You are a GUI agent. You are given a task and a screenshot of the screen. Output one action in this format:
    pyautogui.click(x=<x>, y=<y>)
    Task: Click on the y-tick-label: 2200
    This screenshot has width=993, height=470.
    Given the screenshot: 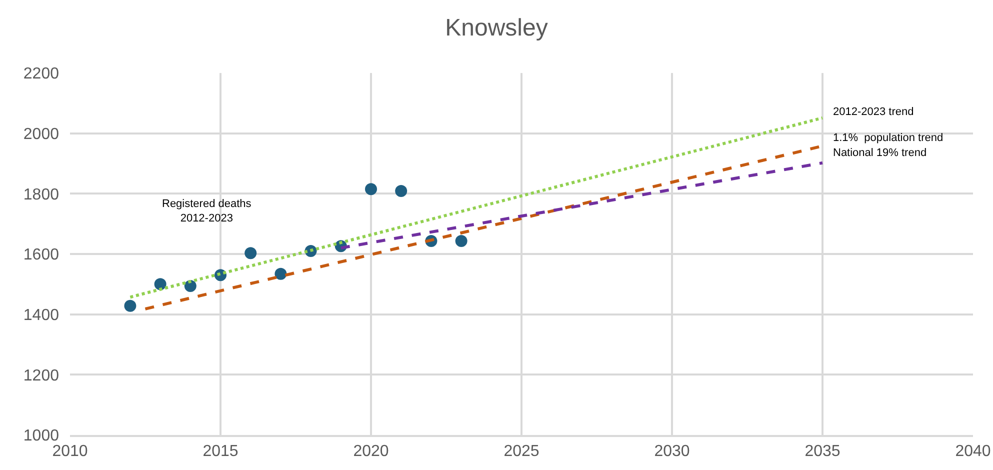 What is the action you would take?
    pyautogui.click(x=41, y=74)
    